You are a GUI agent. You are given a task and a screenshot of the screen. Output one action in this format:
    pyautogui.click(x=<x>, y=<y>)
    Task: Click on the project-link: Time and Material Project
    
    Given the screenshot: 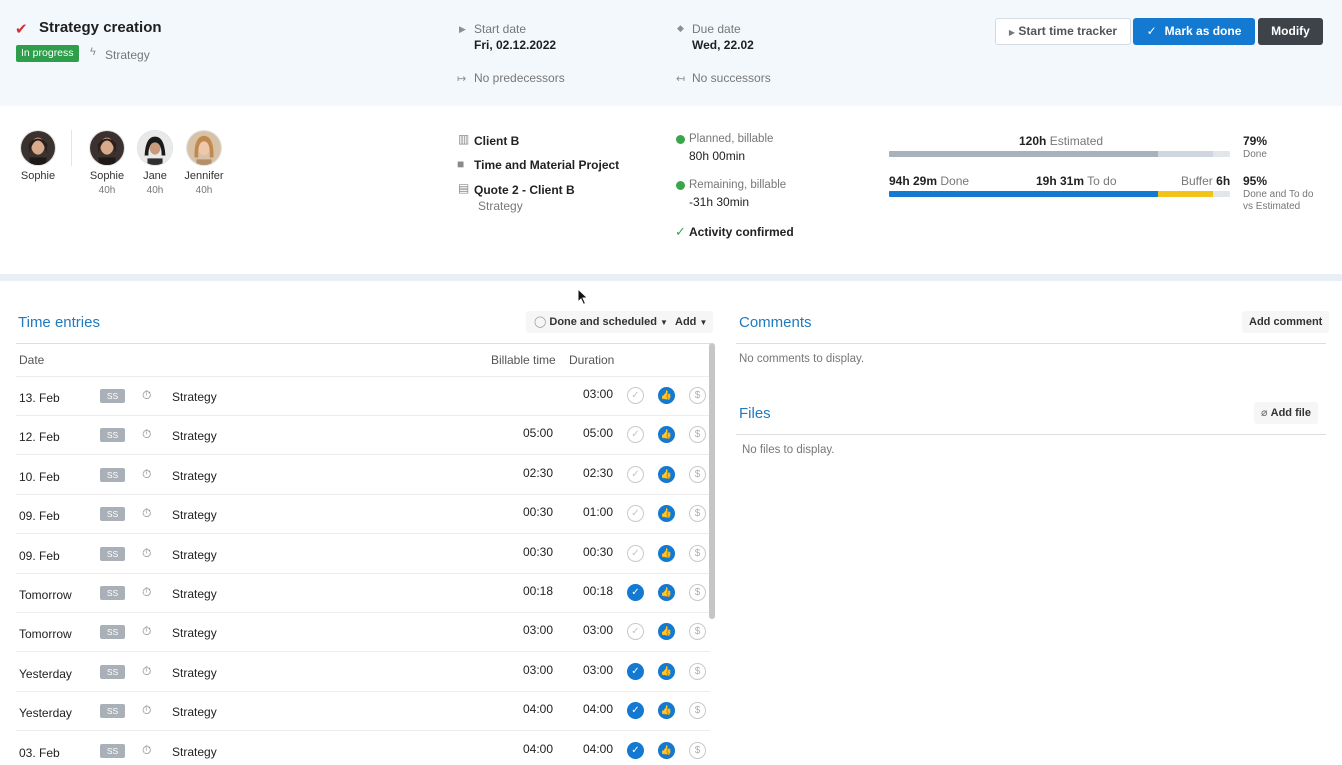 What is the action you would take?
    pyautogui.click(x=547, y=165)
    